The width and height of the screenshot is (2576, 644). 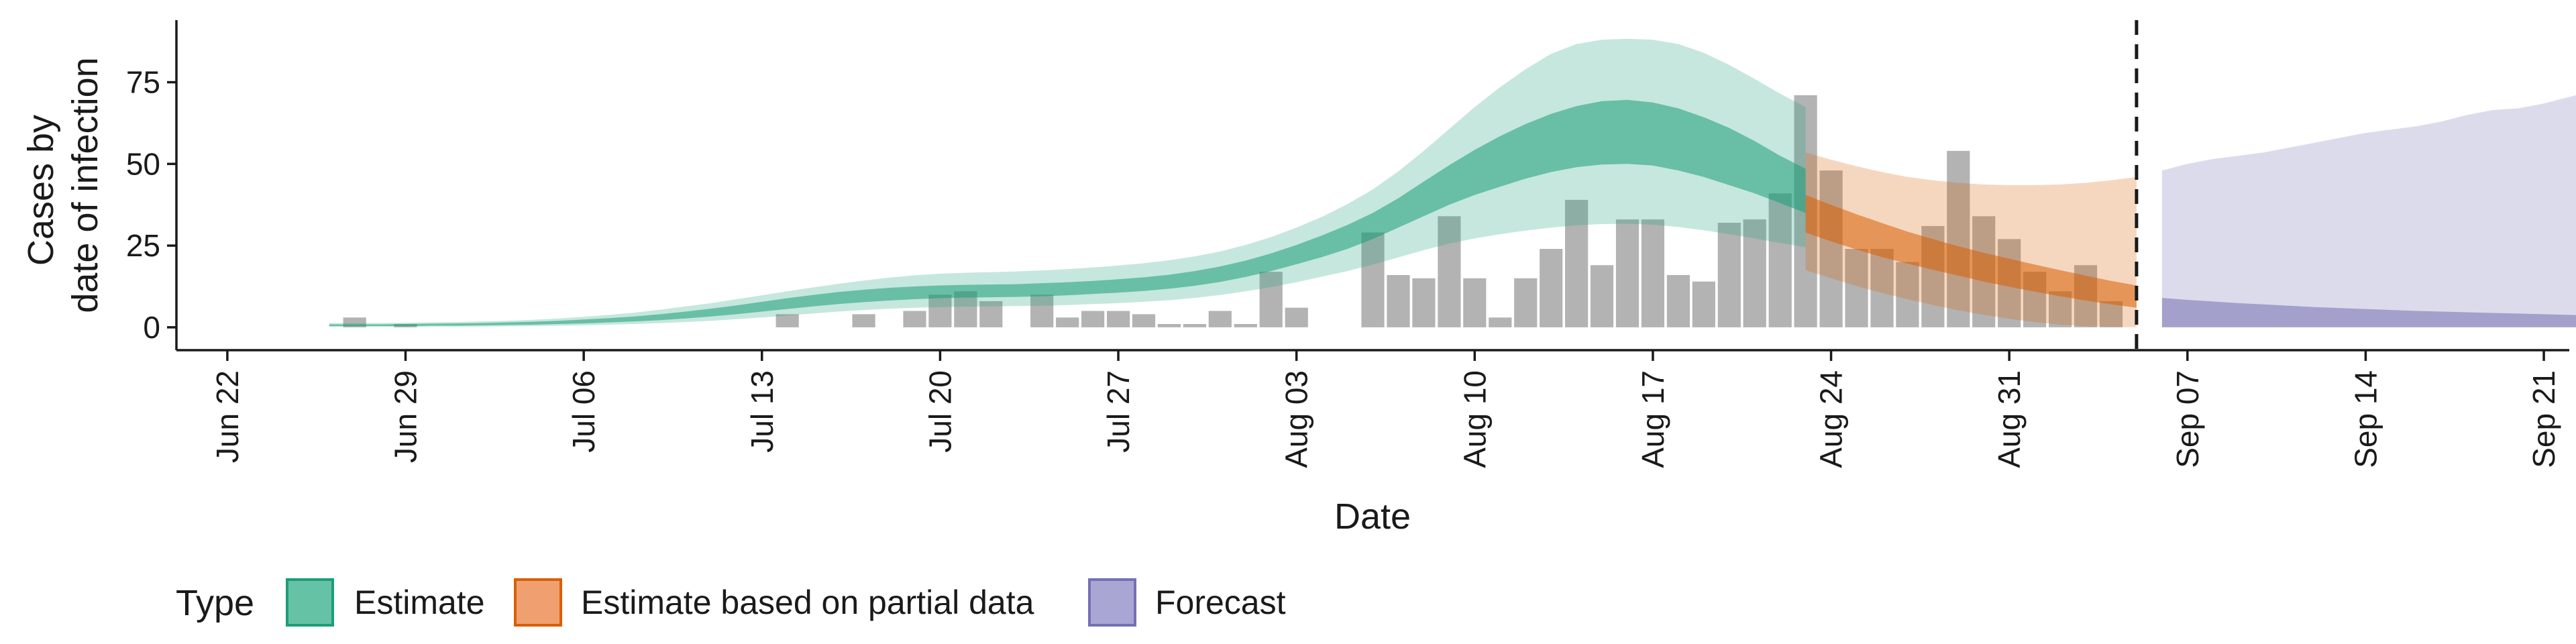 I want to click on legend-key-forecast, so click(x=1112, y=602).